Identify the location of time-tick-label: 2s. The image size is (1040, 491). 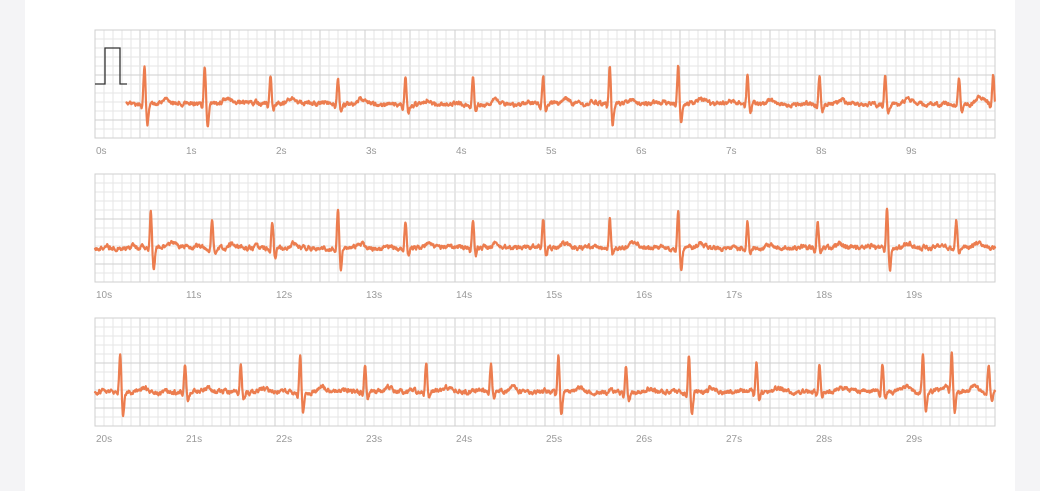
(281, 151).